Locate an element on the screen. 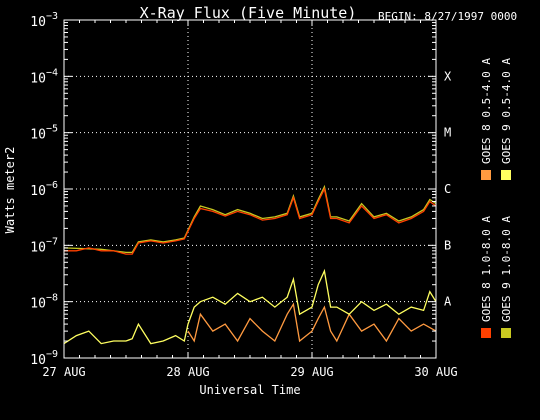 The height and width of the screenshot is (420, 540). flare-class-label: C is located at coordinates (447, 189).